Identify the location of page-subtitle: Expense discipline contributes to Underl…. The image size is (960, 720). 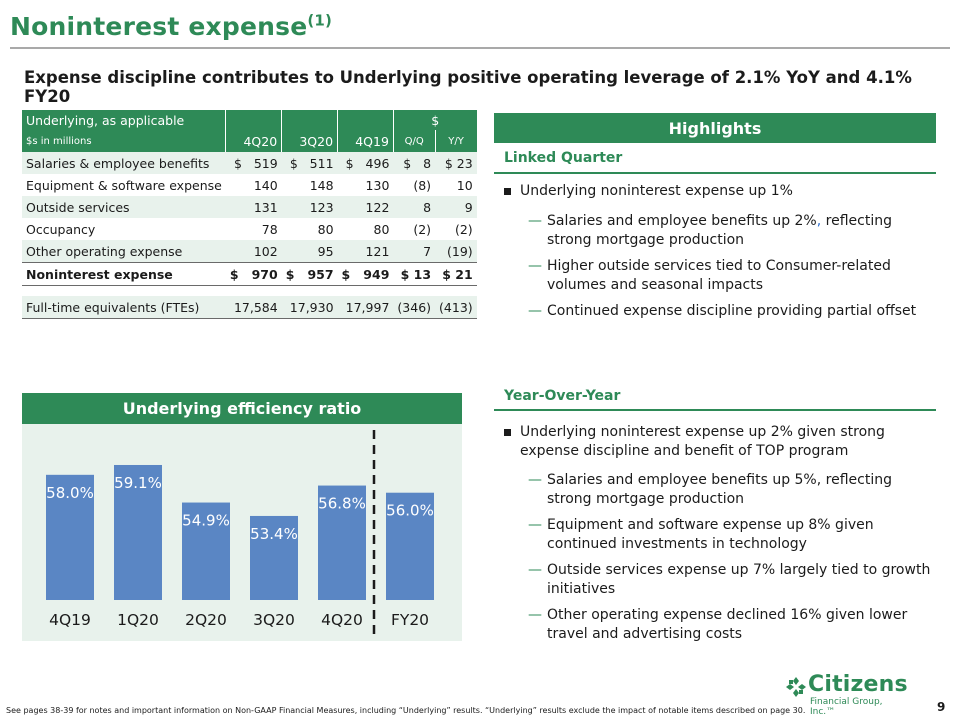
(468, 87).